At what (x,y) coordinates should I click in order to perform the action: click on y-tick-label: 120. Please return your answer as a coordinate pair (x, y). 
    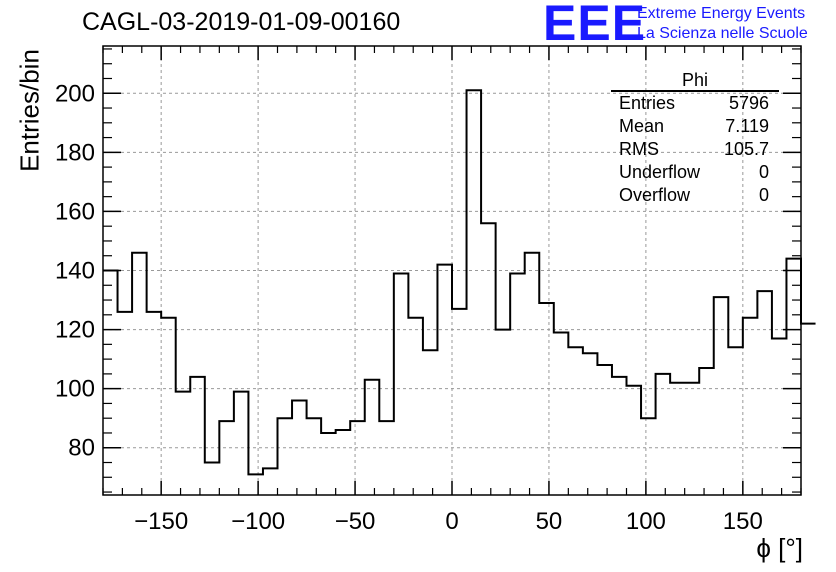
    Looking at the image, I should click on (75, 330).